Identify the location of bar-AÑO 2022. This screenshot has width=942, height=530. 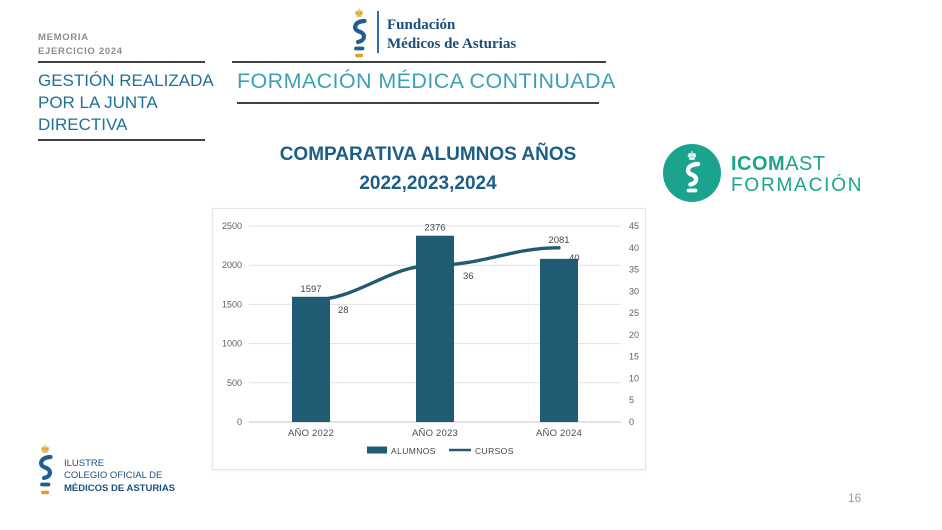
(311, 359).